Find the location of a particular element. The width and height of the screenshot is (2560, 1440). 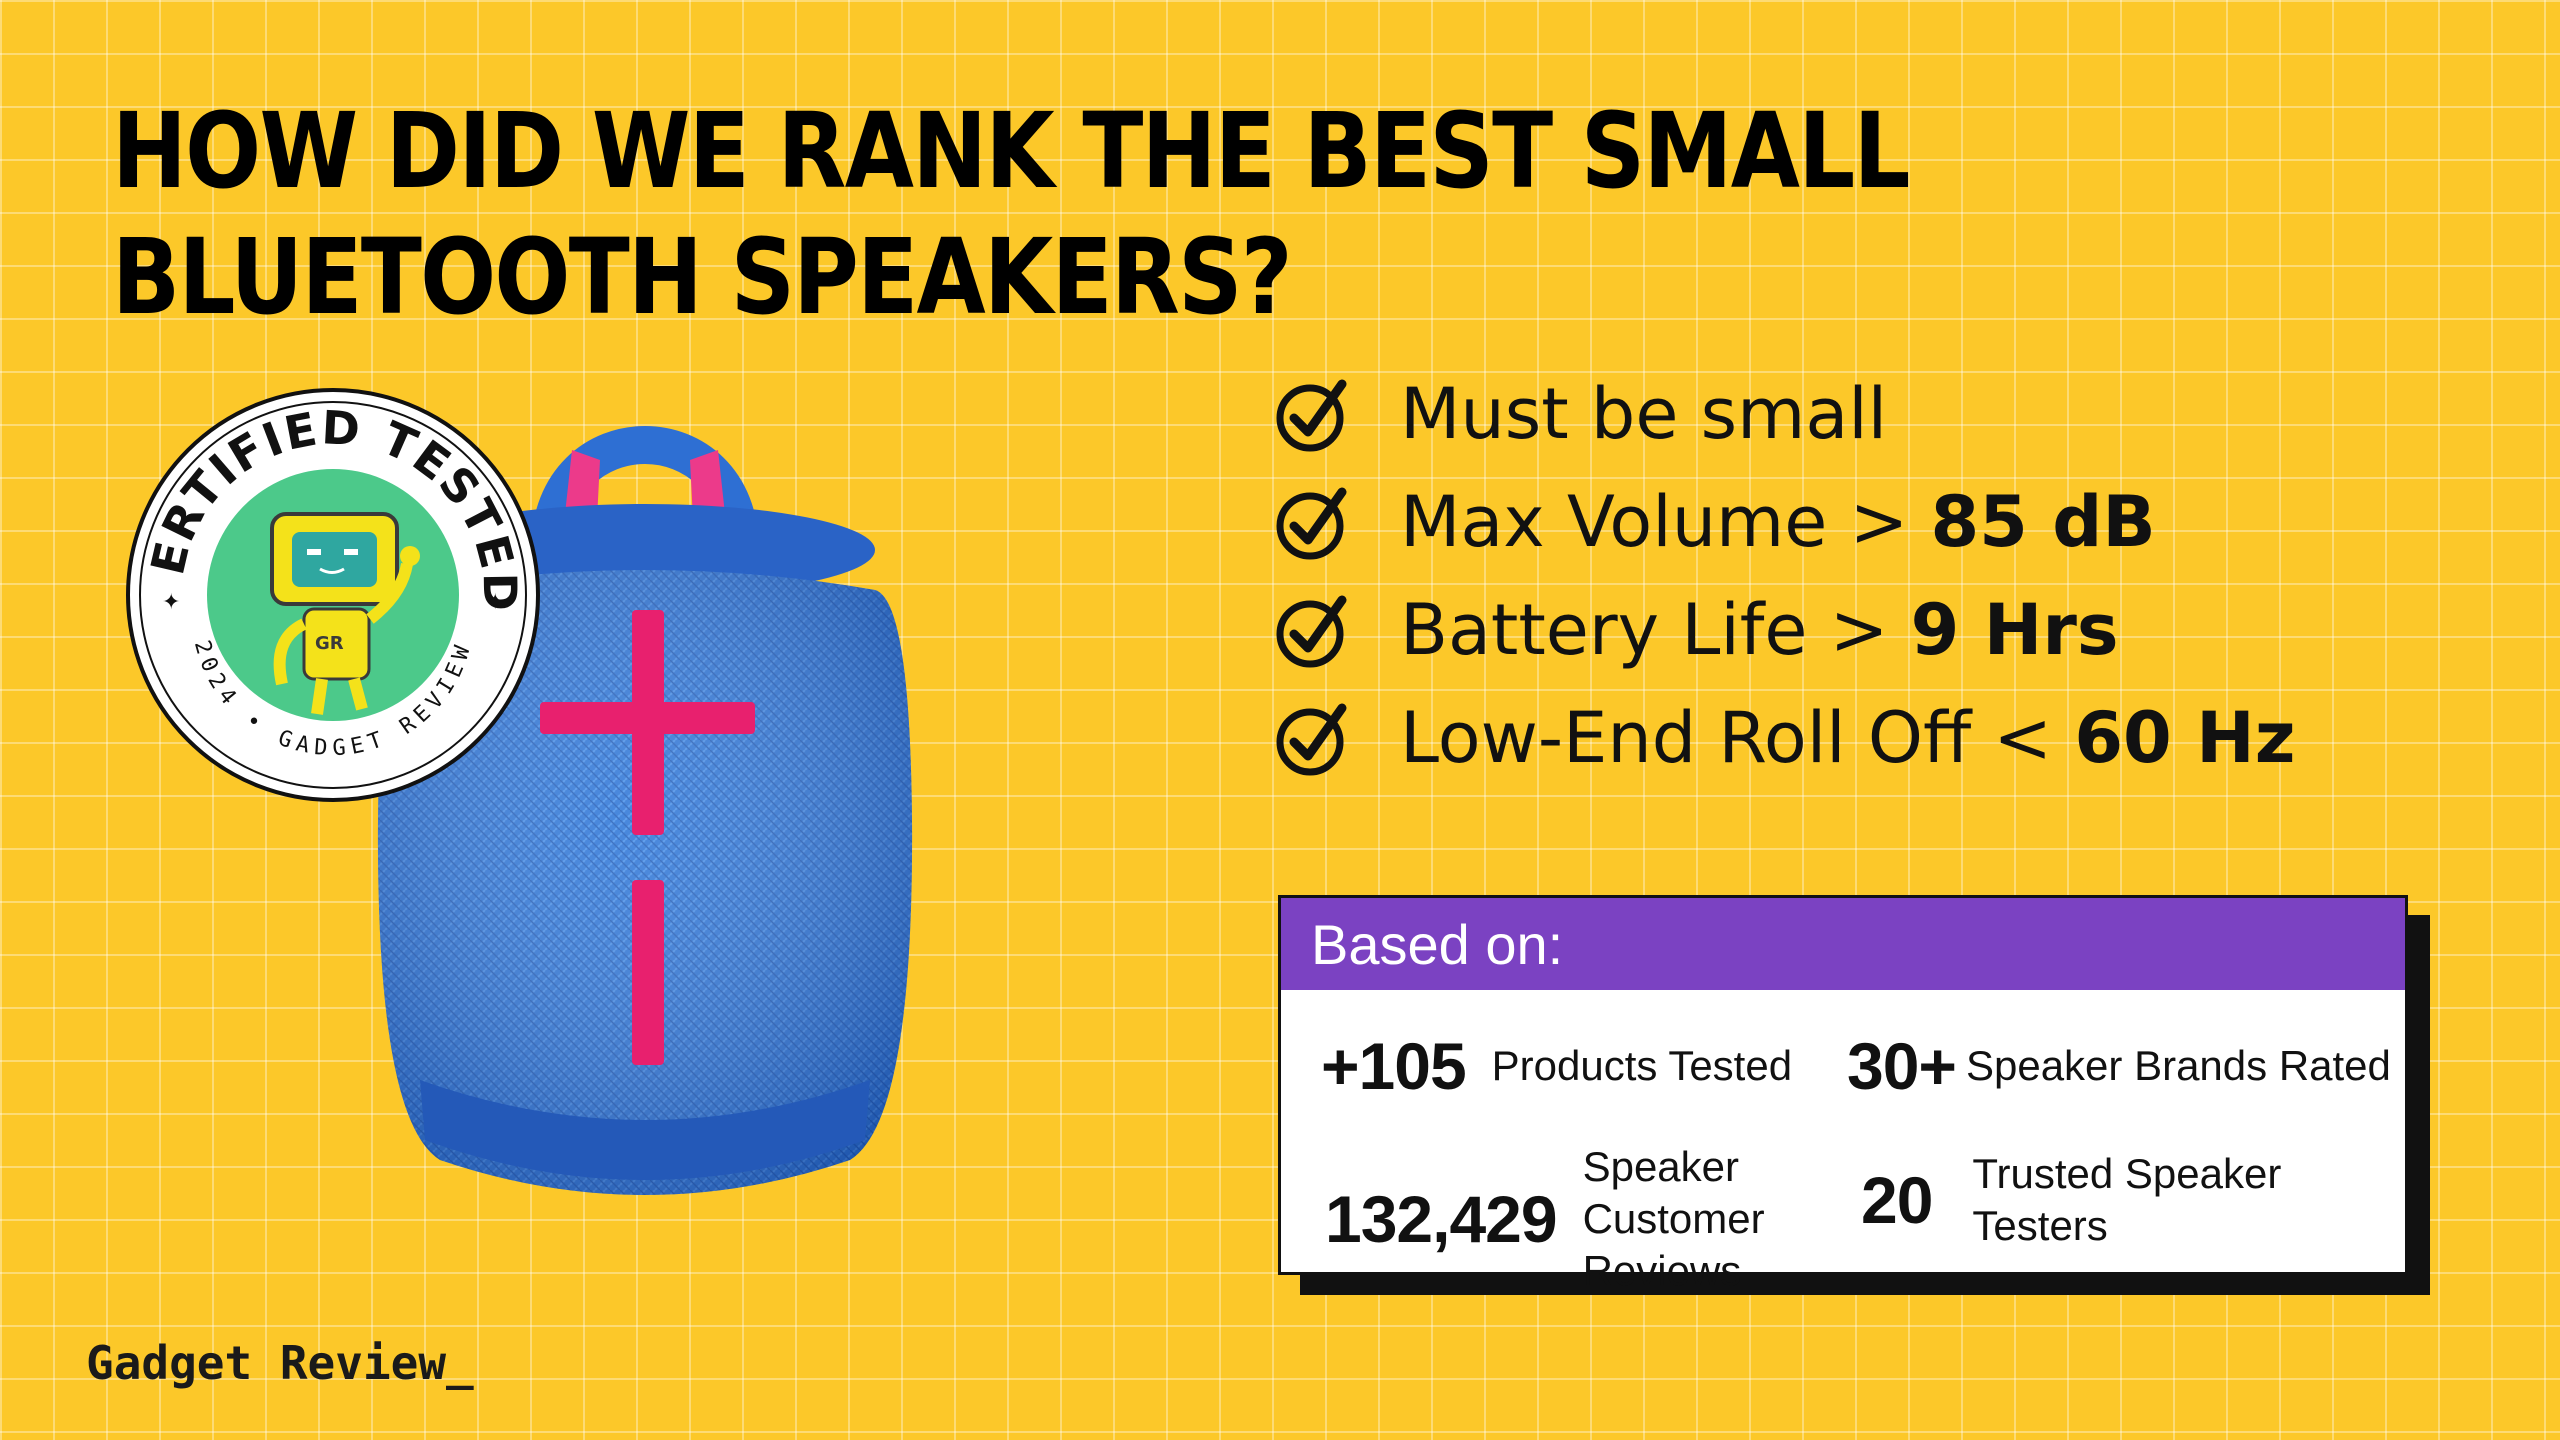

stat-label: Speaker Customer Reviews is located at coordinates (1673, 1218).